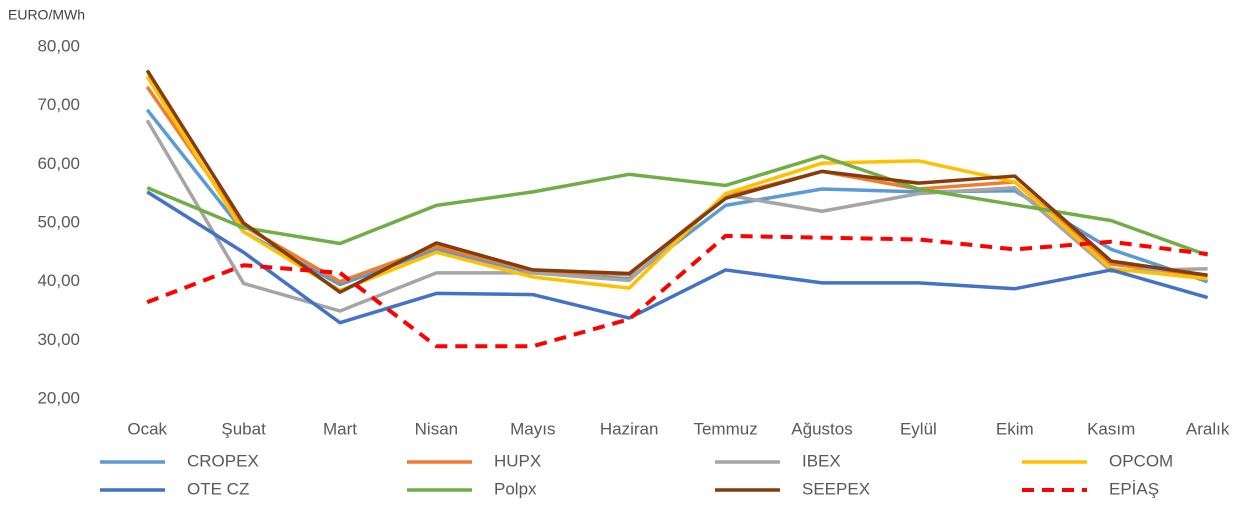 This screenshot has width=1255, height=506. I want to click on x-tick-label: Nisan, so click(436, 428).